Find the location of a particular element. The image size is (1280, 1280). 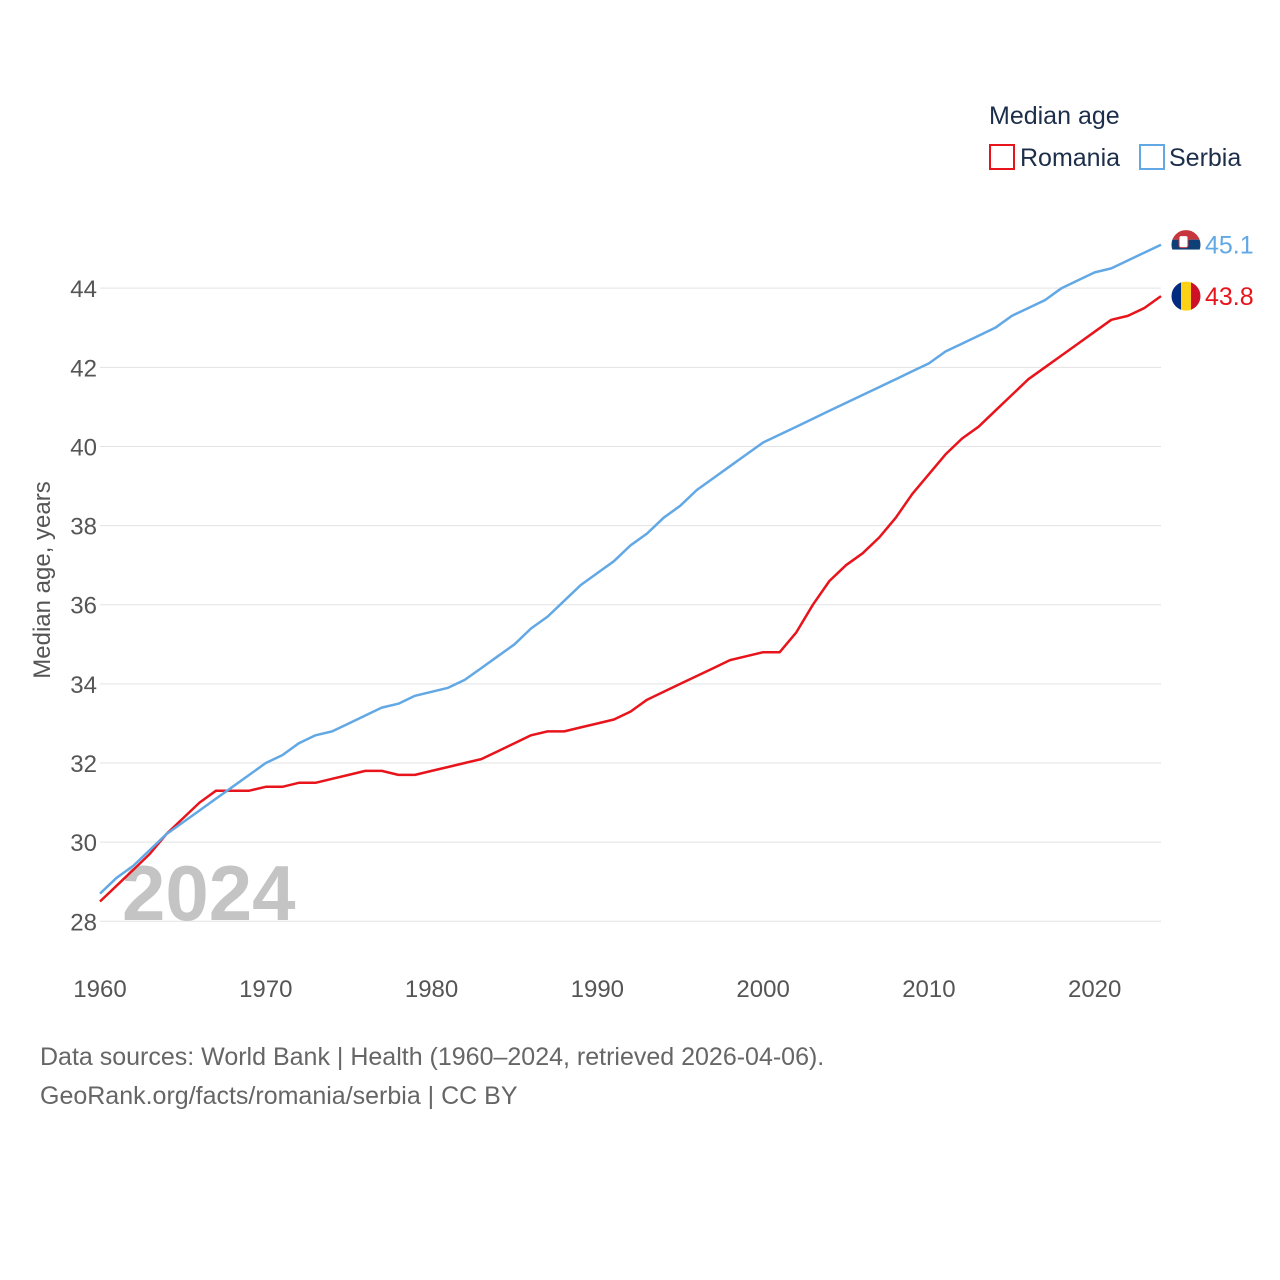

y-tick-label-34: 34 is located at coordinates (83, 685).